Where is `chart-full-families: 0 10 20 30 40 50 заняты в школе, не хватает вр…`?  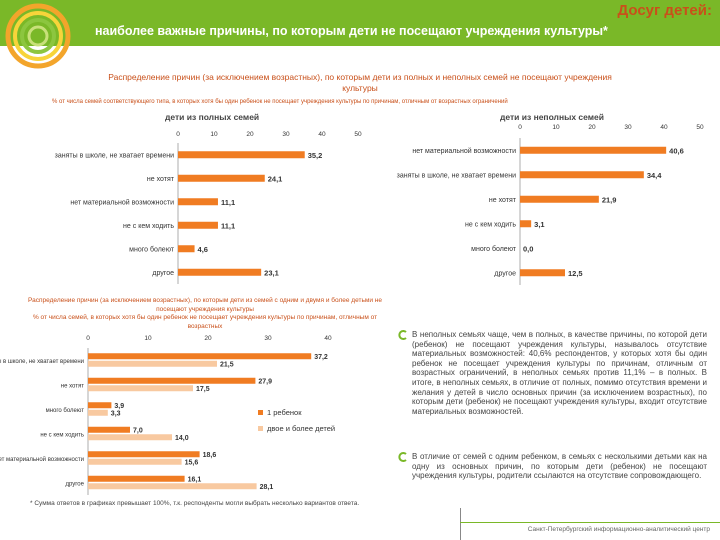 chart-full-families: 0 10 20 30 40 50 заняты в школе, не хватает вр… is located at coordinates (208, 207).